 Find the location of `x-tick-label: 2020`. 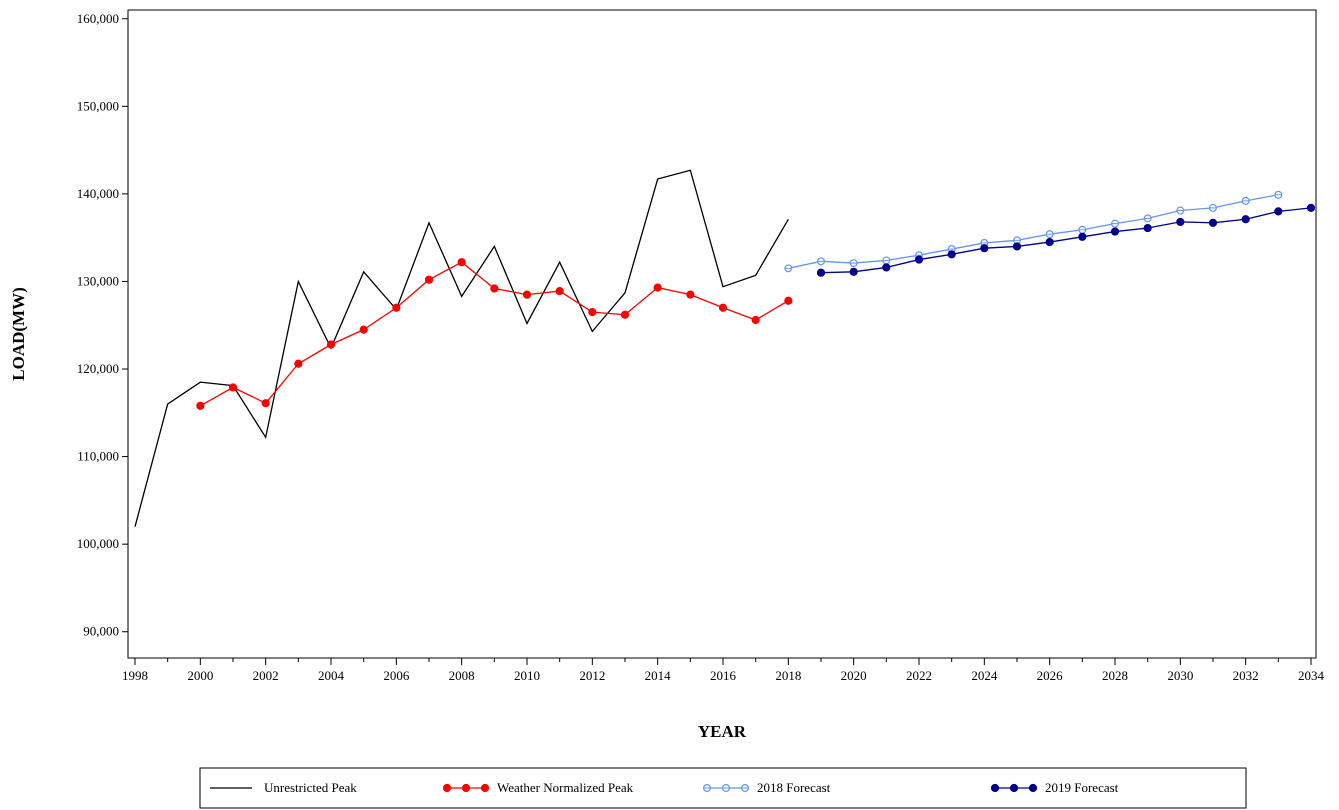

x-tick-label: 2020 is located at coordinates (854, 675).